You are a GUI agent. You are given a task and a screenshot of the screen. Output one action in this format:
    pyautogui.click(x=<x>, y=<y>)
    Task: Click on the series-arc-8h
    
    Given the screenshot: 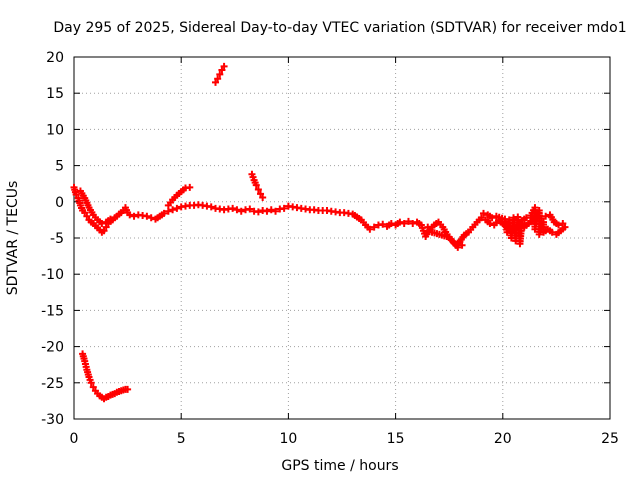 What is the action you would take?
    pyautogui.click(x=257, y=185)
    